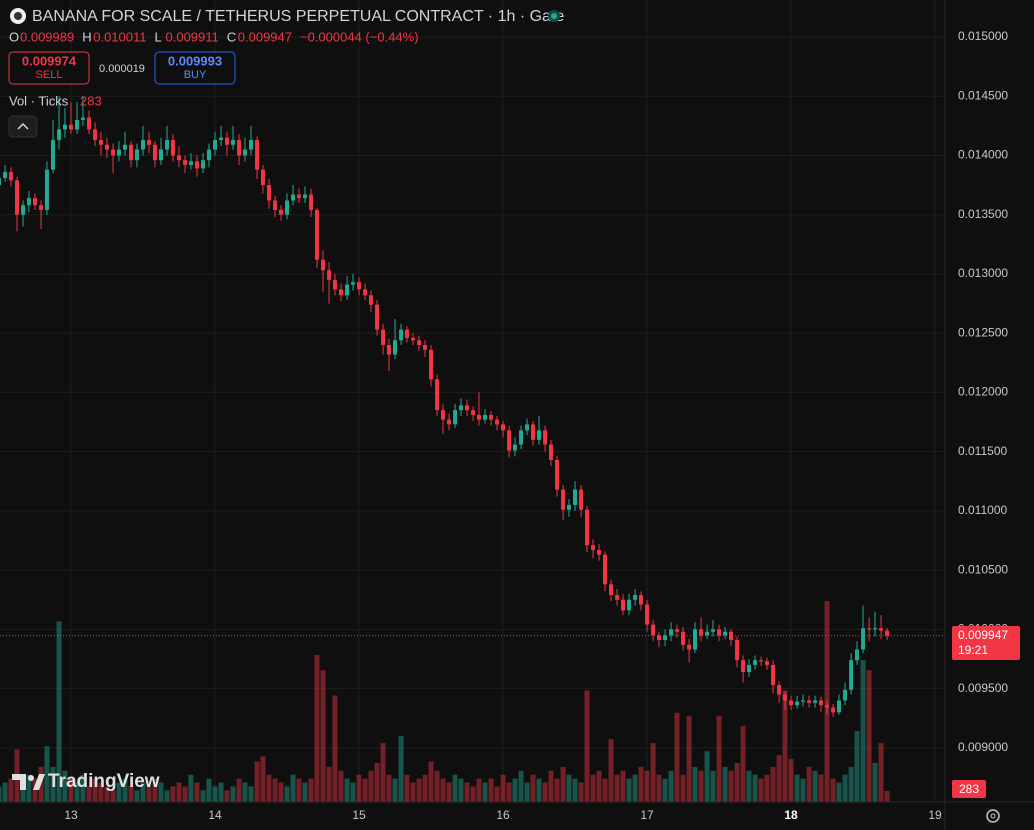 This screenshot has width=1034, height=830. Describe the element at coordinates (359, 36) in the screenshot. I see `legend-change: −0.000044 (−0.44%)` at that location.